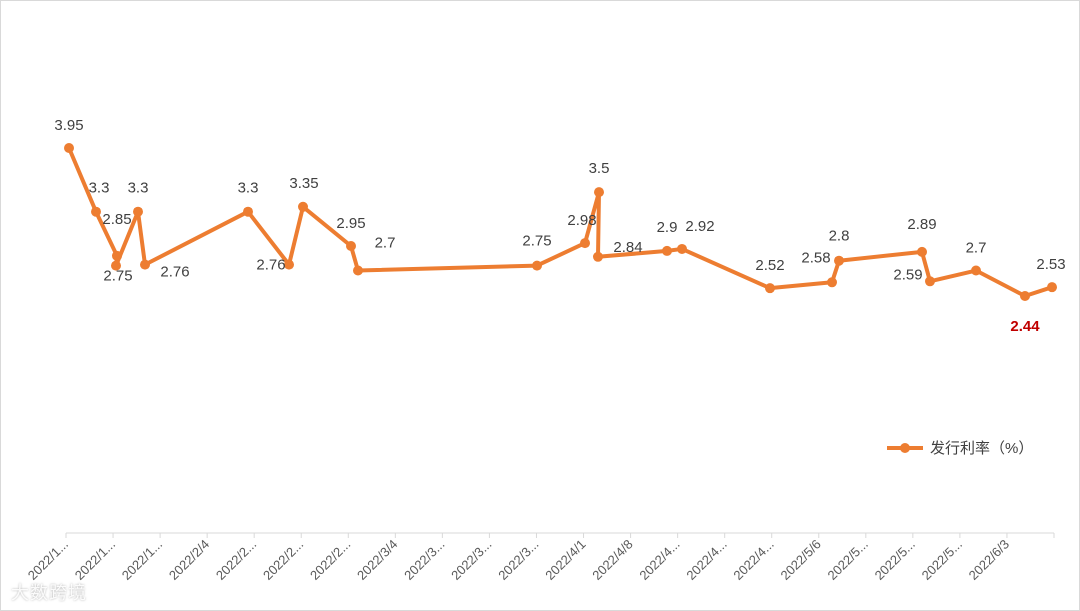 This screenshot has height=611, width=1080. I want to click on data-label: 2.95, so click(350, 223).